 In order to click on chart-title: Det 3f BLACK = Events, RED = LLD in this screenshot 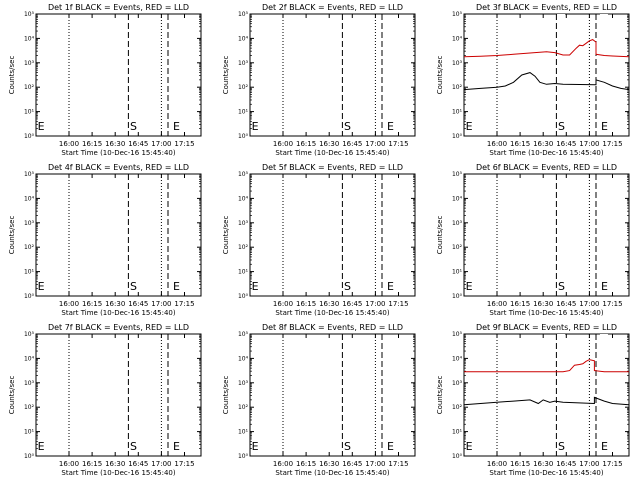, I will do `click(546, 7)`.